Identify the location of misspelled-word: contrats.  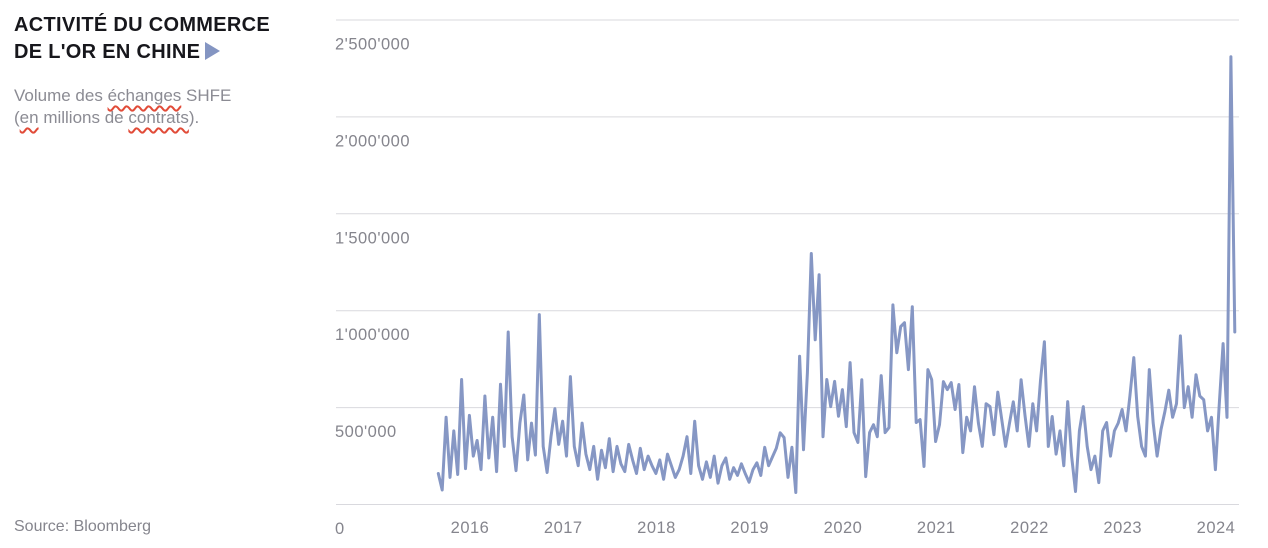
(158, 117).